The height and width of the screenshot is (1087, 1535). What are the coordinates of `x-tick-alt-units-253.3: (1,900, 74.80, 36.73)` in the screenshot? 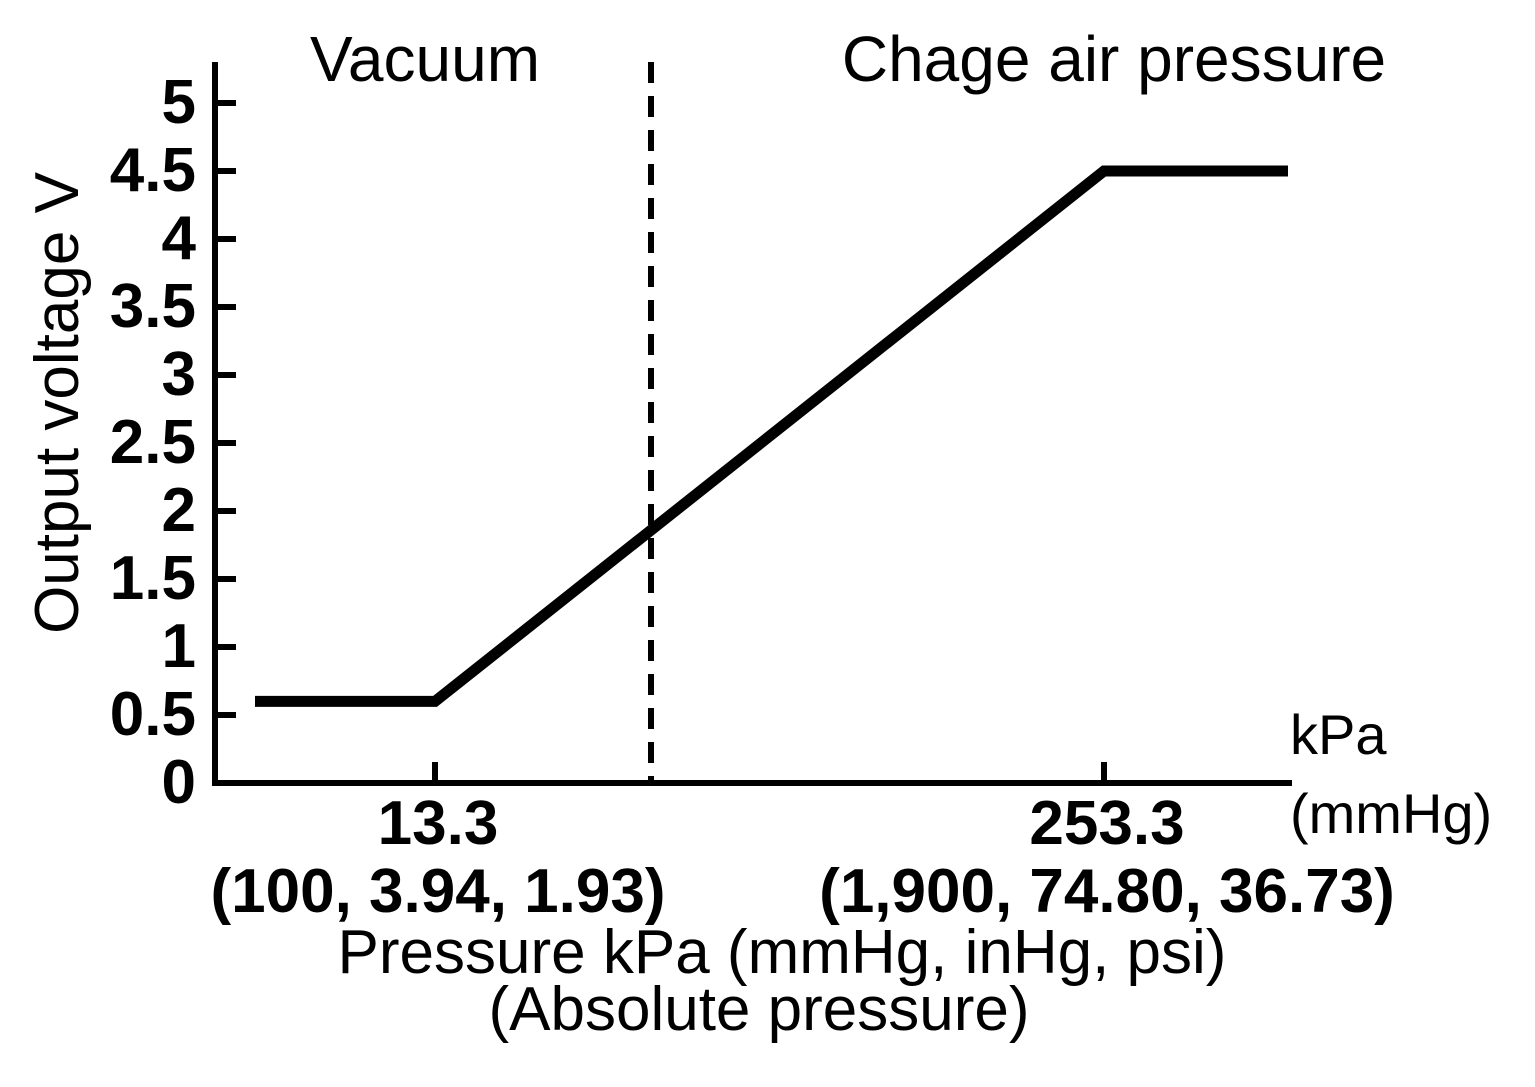 It's located at (1107, 891).